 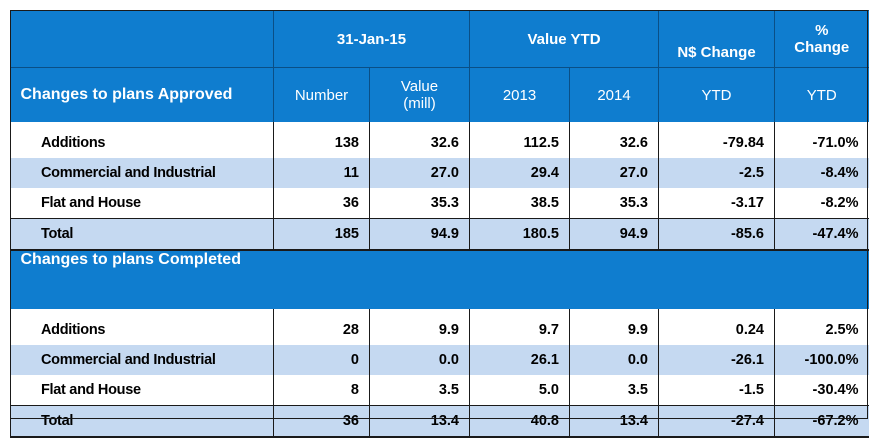 What do you see at coordinates (321, 234) in the screenshot?
I see `cell-number: 185` at bounding box center [321, 234].